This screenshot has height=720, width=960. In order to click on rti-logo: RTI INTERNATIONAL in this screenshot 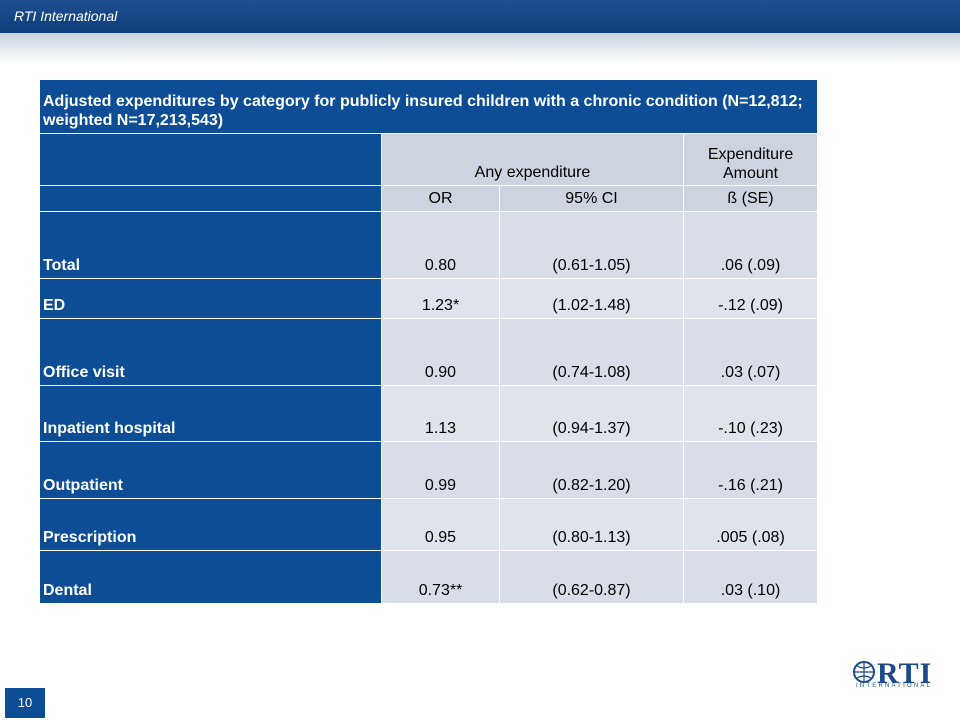, I will do `click(903, 674)`.